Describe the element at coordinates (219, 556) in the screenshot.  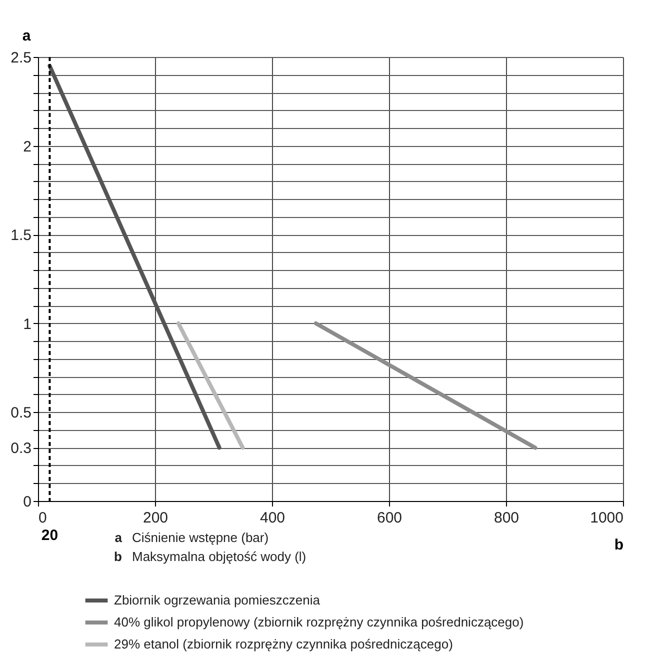
I see `text: Maksymalna objętość wody (l)` at that location.